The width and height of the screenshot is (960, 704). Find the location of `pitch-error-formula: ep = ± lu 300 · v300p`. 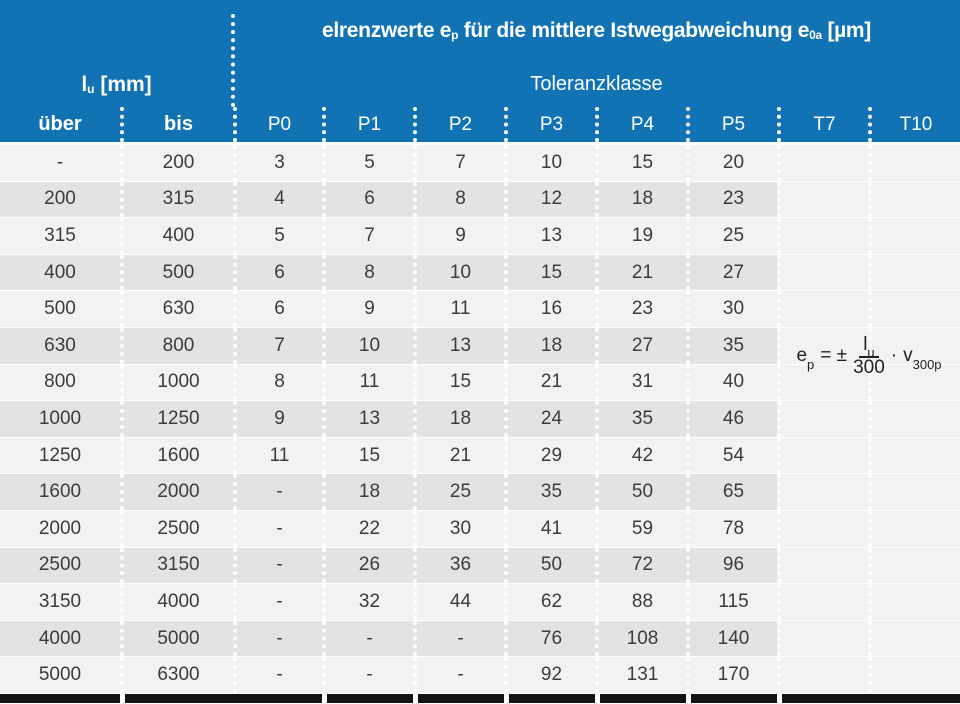

pitch-error-formula: ep = ± lu 300 · v300p is located at coordinates (869, 356).